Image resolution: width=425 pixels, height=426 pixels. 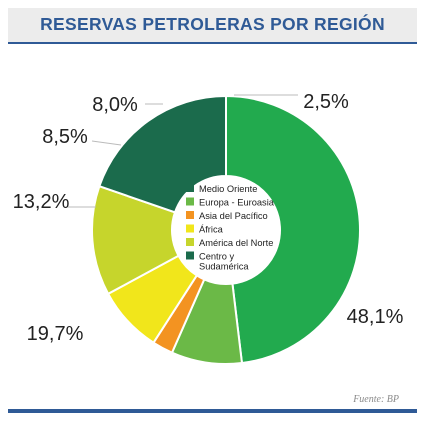 I want to click on source-note: Fuente: BP, so click(x=376, y=399).